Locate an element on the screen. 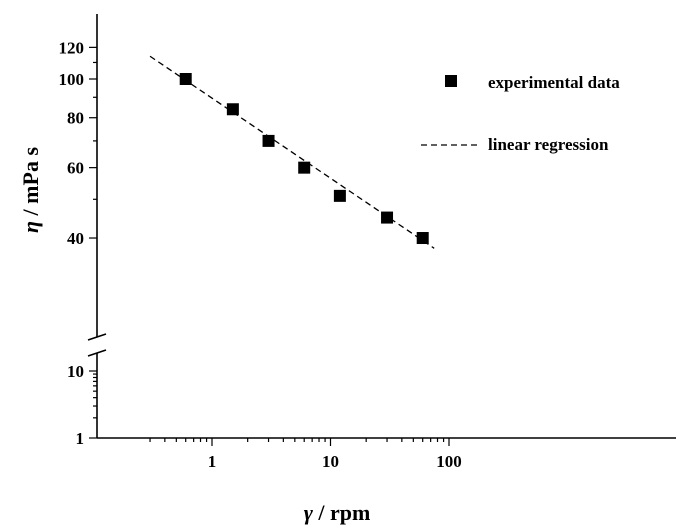 The image size is (678, 525). experimental-series is located at coordinates (304, 159).